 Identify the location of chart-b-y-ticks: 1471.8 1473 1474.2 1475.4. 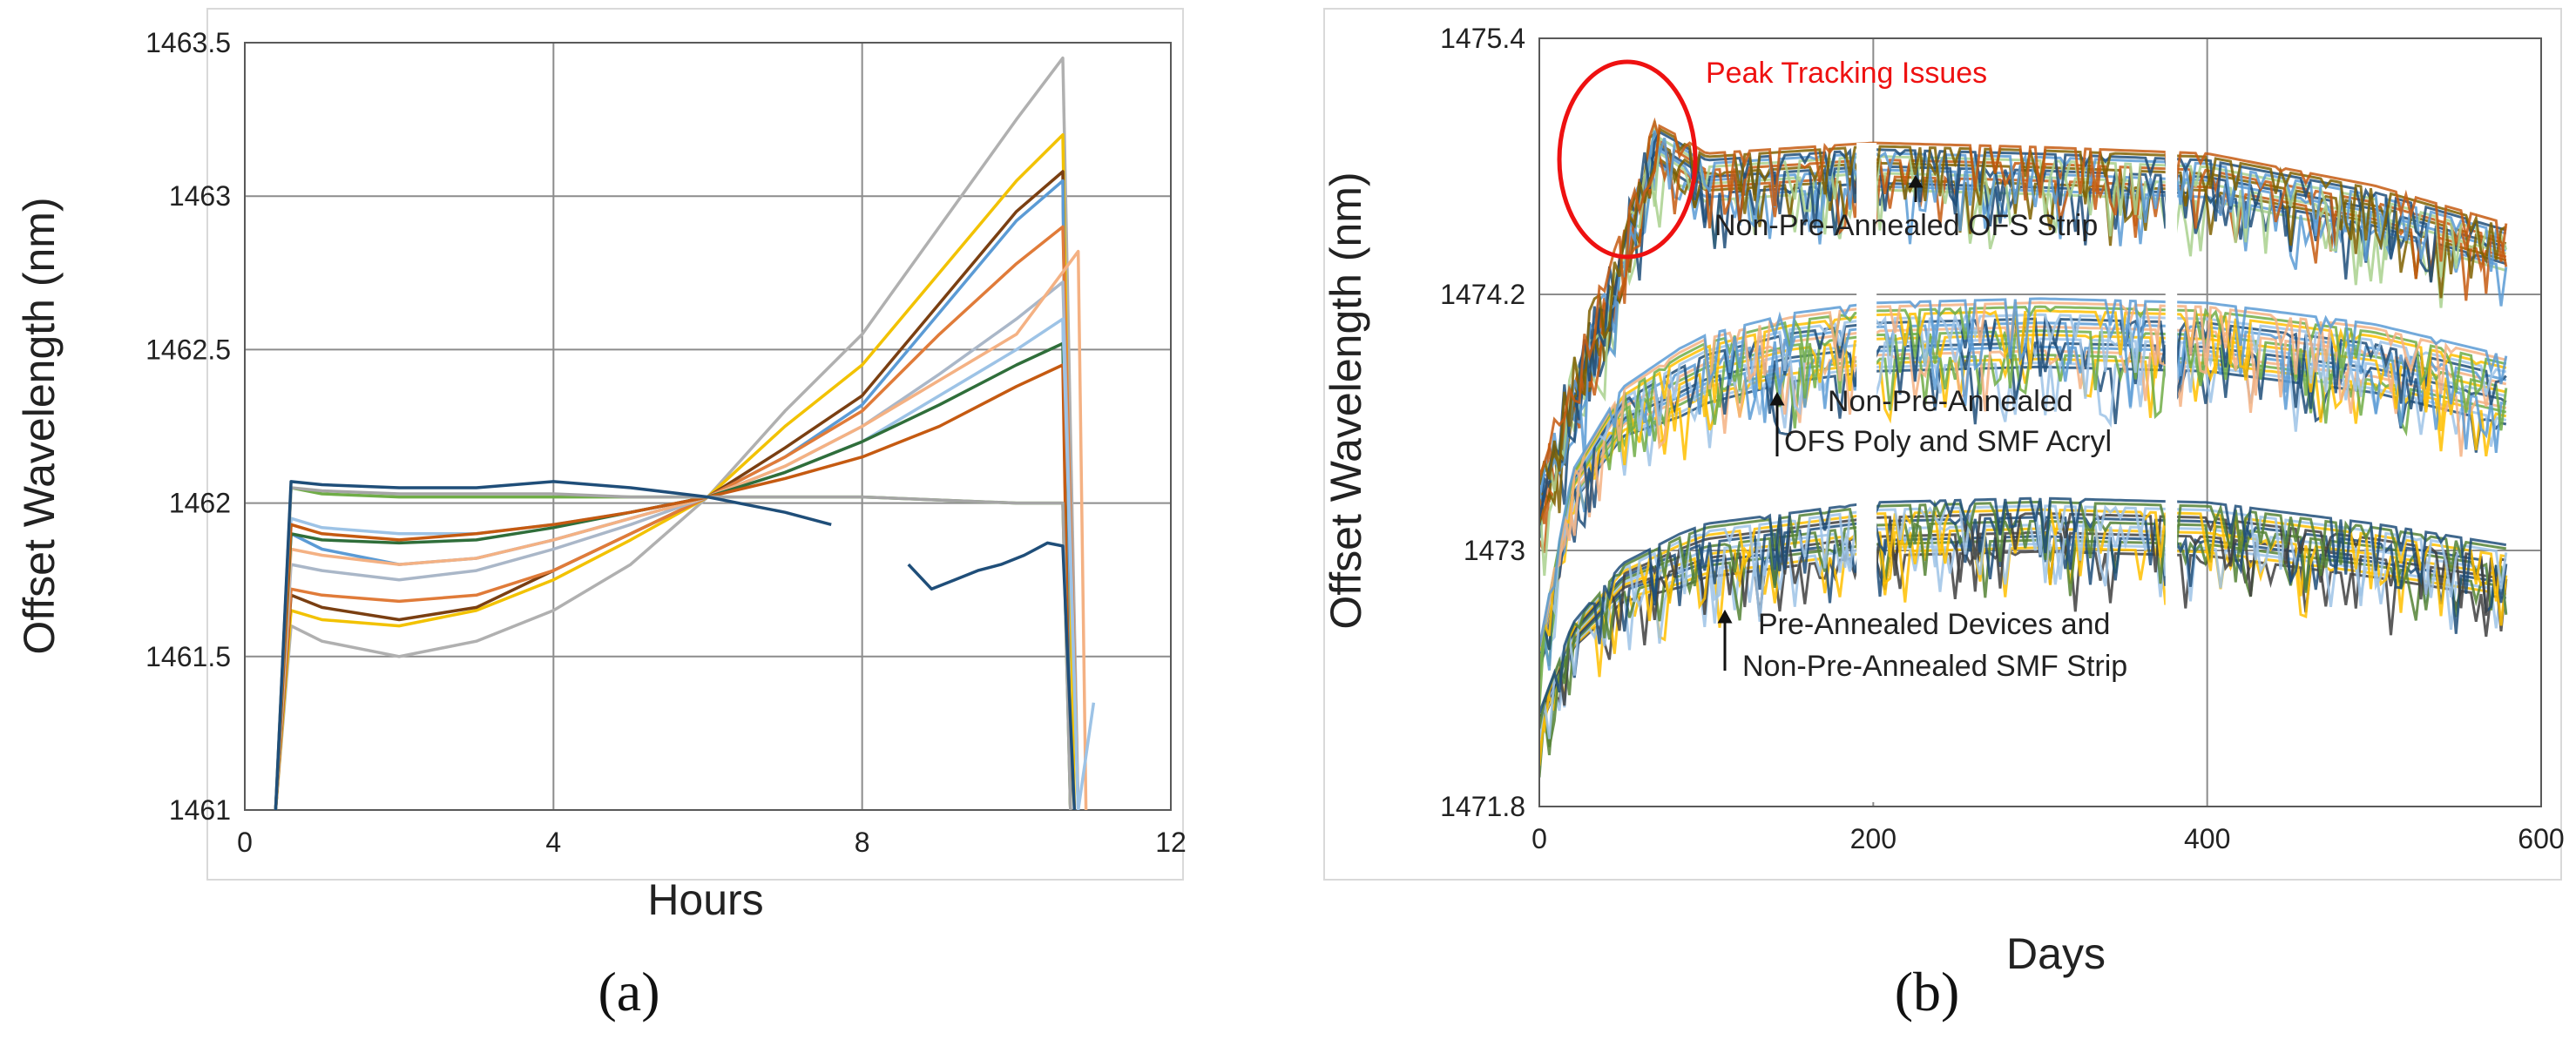
(1482, 422).